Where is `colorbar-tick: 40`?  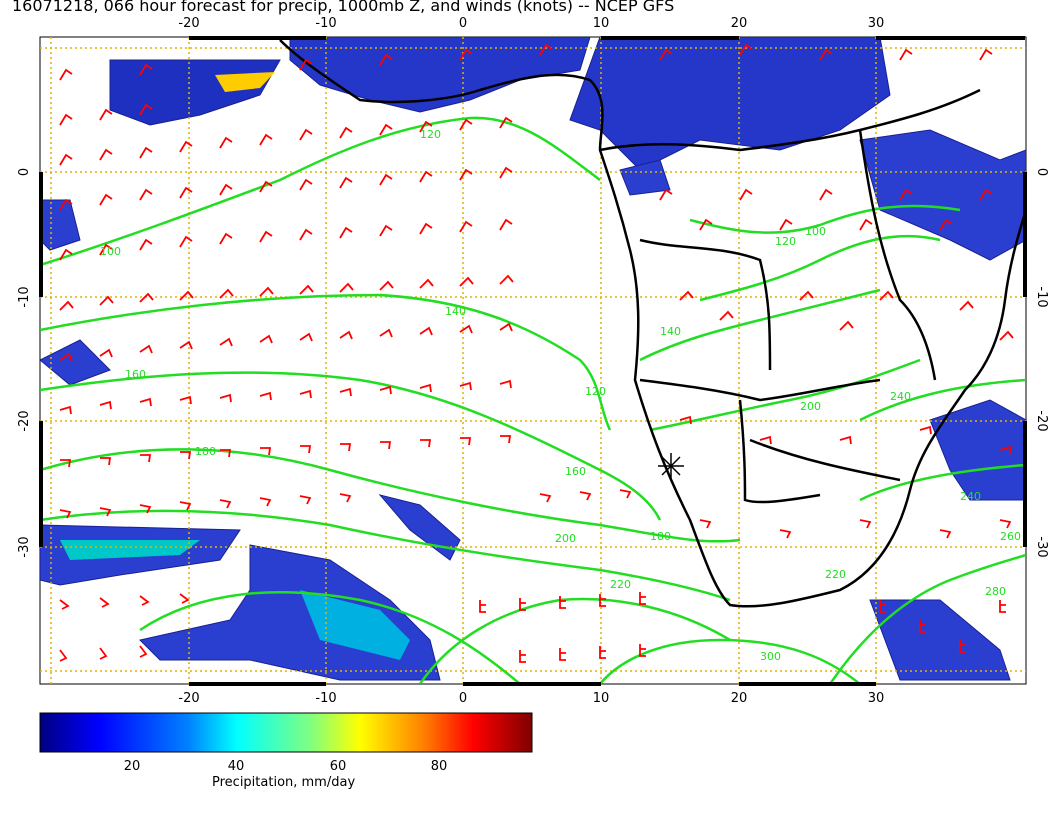 colorbar-tick: 40 is located at coordinates (236, 766).